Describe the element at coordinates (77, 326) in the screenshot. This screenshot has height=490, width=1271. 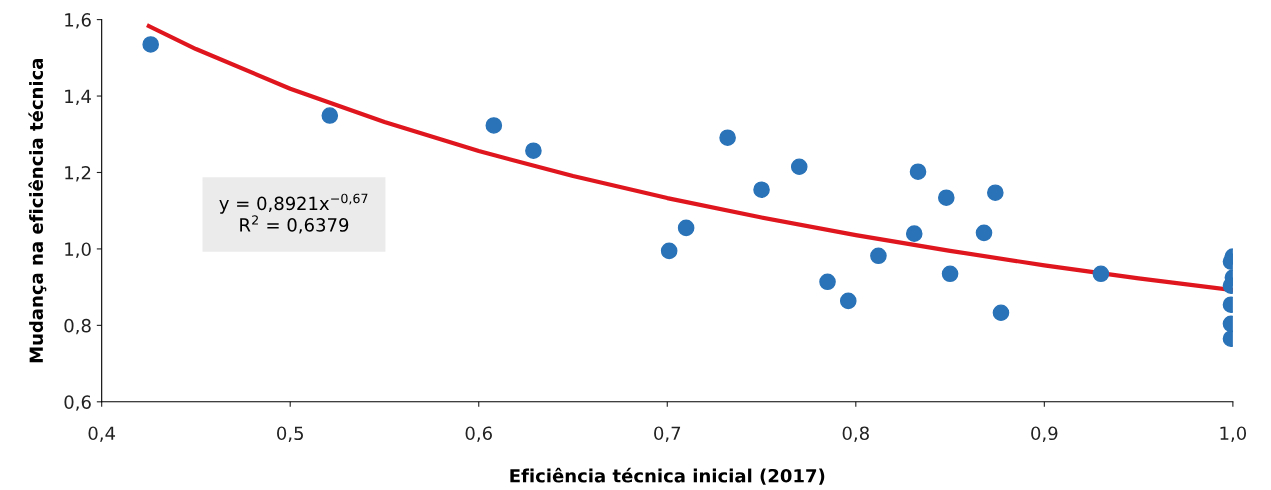
I see `y-tick-label: 0,8` at that location.